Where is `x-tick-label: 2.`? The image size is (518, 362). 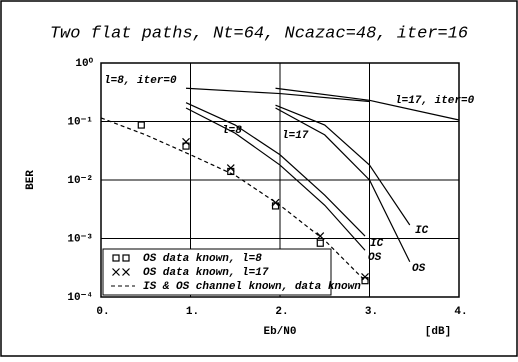 x-tick-label: 2. is located at coordinates (281, 312).